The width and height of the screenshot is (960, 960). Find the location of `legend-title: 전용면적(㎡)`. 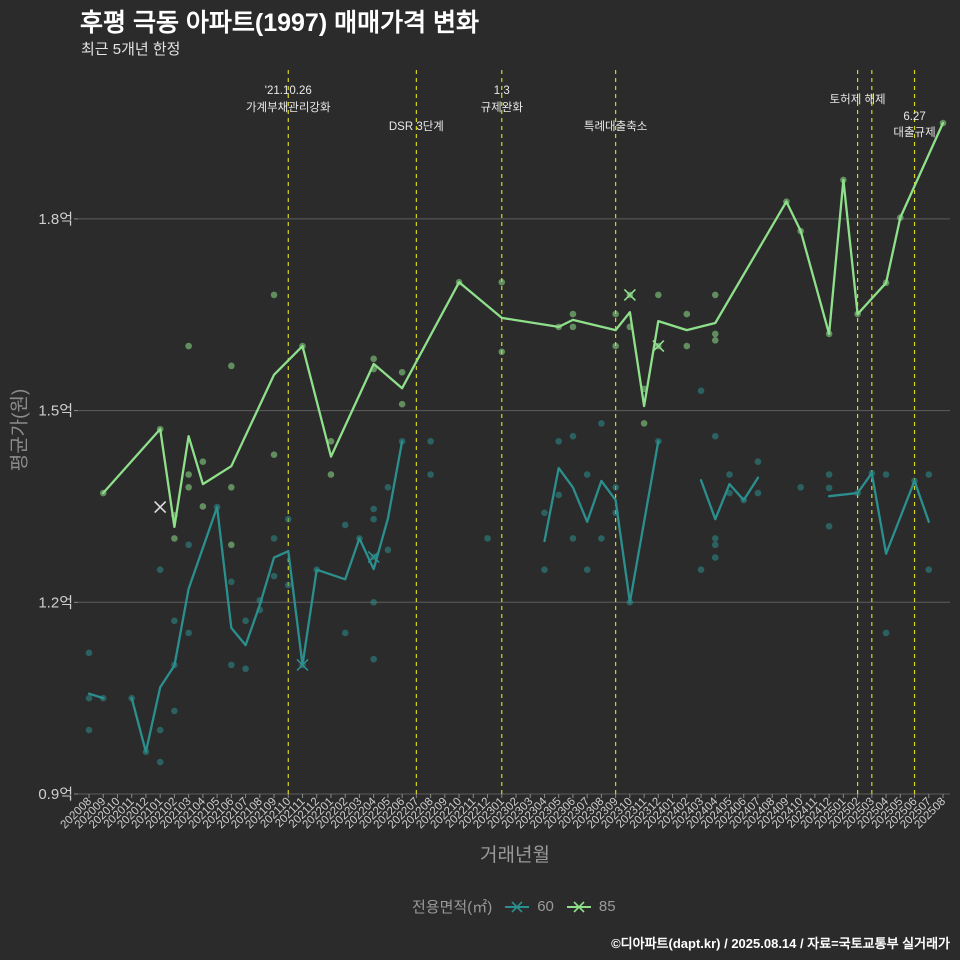

legend-title: 전용면적(㎡) is located at coordinates (452, 907).